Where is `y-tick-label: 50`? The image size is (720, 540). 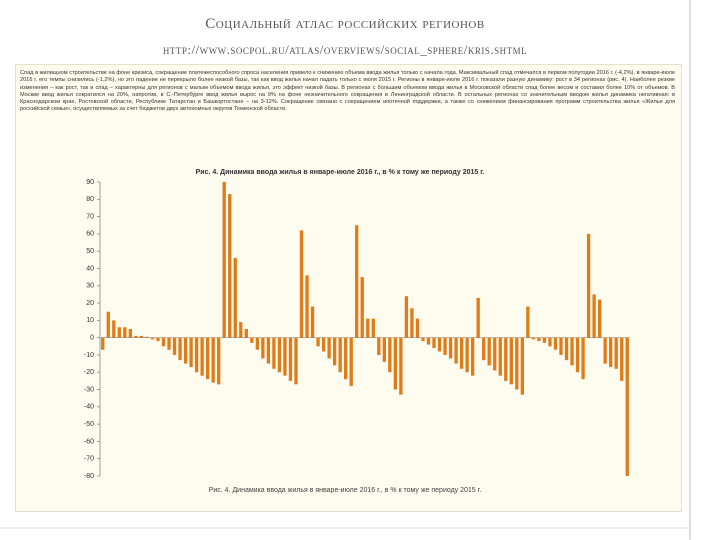 y-tick-label: 50 is located at coordinates (90, 251).